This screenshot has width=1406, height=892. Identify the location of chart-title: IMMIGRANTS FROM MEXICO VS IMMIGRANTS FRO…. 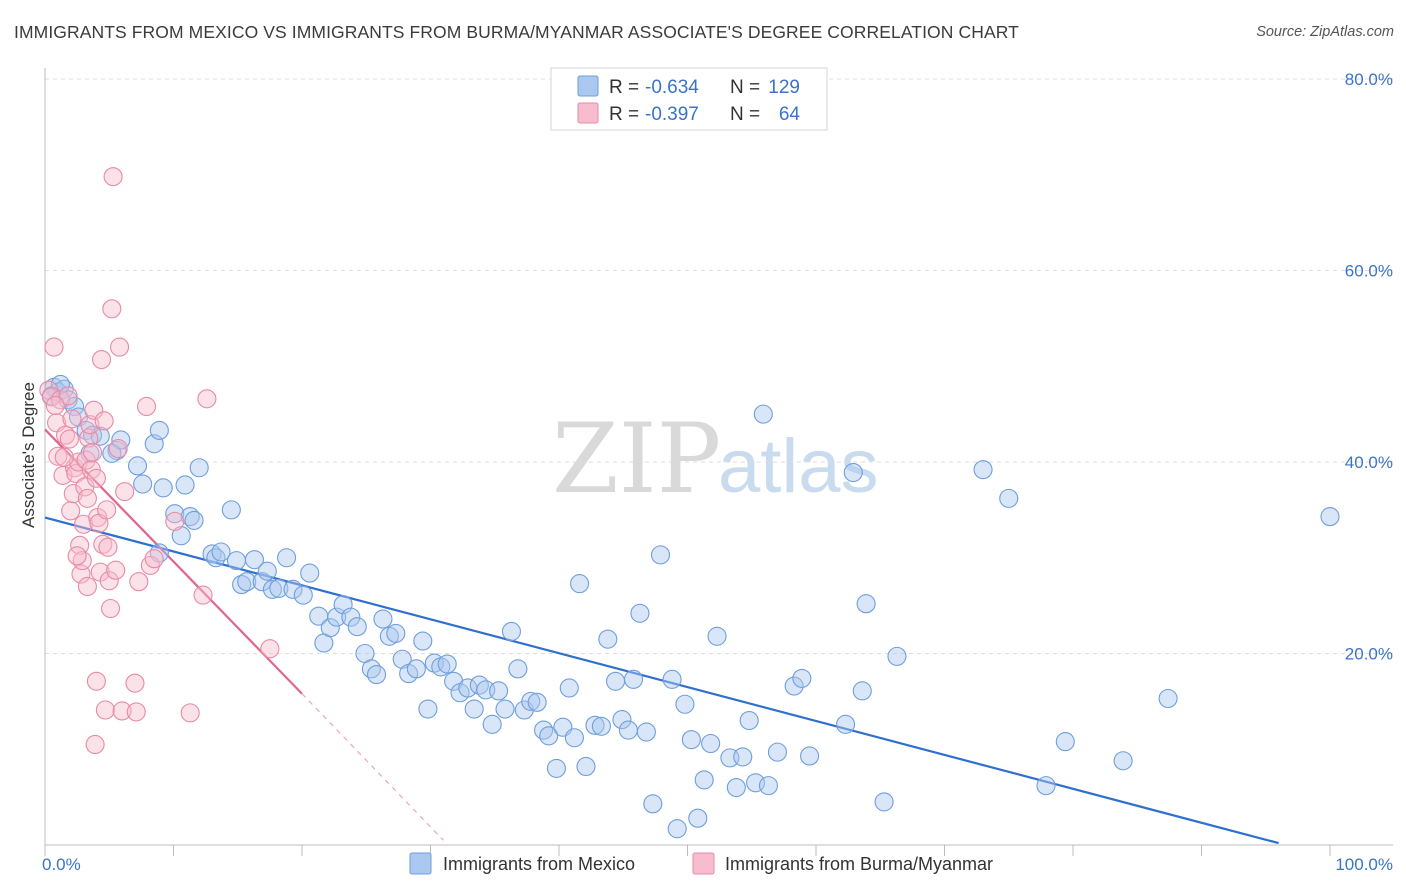
(516, 32).